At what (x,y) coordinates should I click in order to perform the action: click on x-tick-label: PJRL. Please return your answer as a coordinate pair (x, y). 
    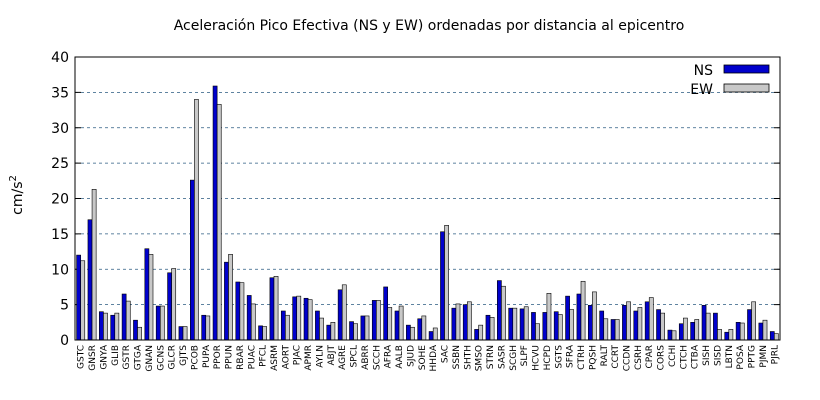
    Looking at the image, I should click on (775, 354).